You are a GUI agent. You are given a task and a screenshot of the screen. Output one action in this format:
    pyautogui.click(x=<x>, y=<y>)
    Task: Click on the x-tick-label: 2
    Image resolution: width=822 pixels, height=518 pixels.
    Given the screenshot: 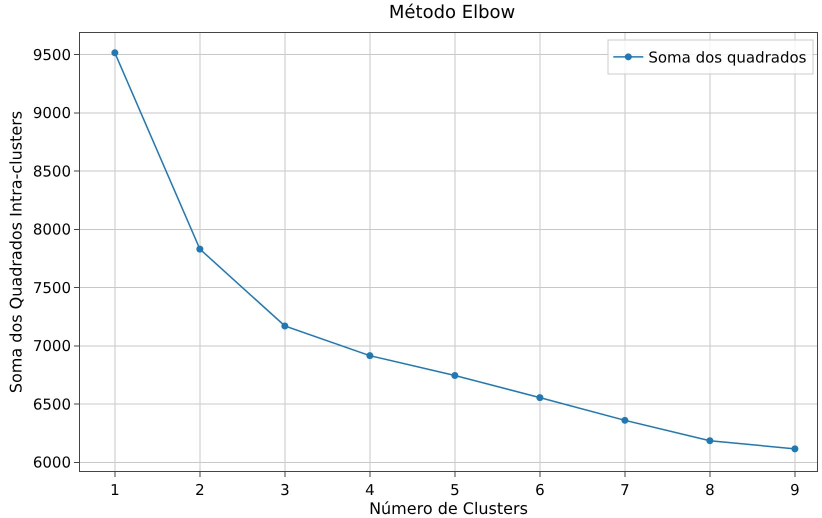 What is the action you would take?
    pyautogui.click(x=200, y=490)
    